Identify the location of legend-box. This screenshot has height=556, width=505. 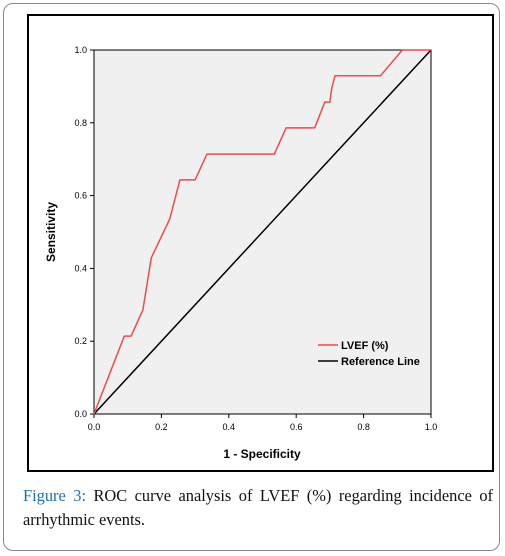
(369, 354).